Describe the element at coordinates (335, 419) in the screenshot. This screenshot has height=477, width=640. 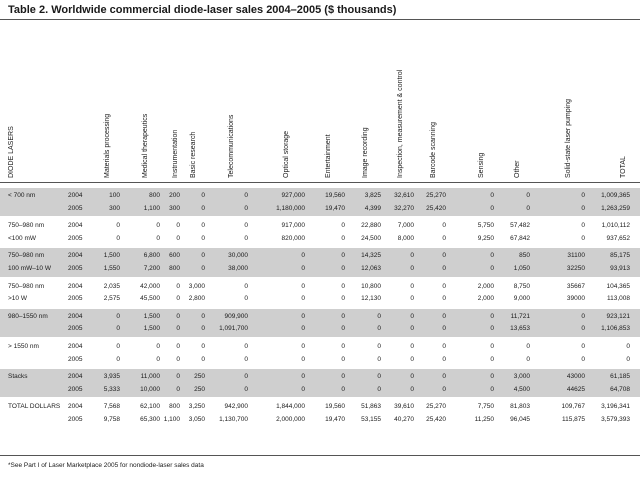
I see `table-cell: 19,470` at that location.